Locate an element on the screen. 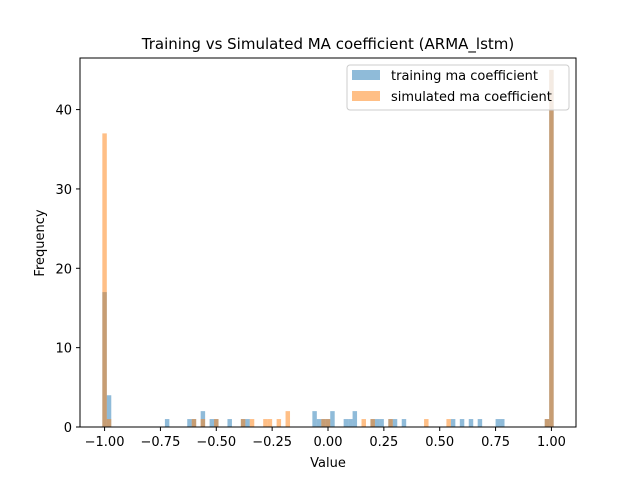 This screenshot has width=640, height=480. x-tick-label: 0.00 is located at coordinates (328, 442).